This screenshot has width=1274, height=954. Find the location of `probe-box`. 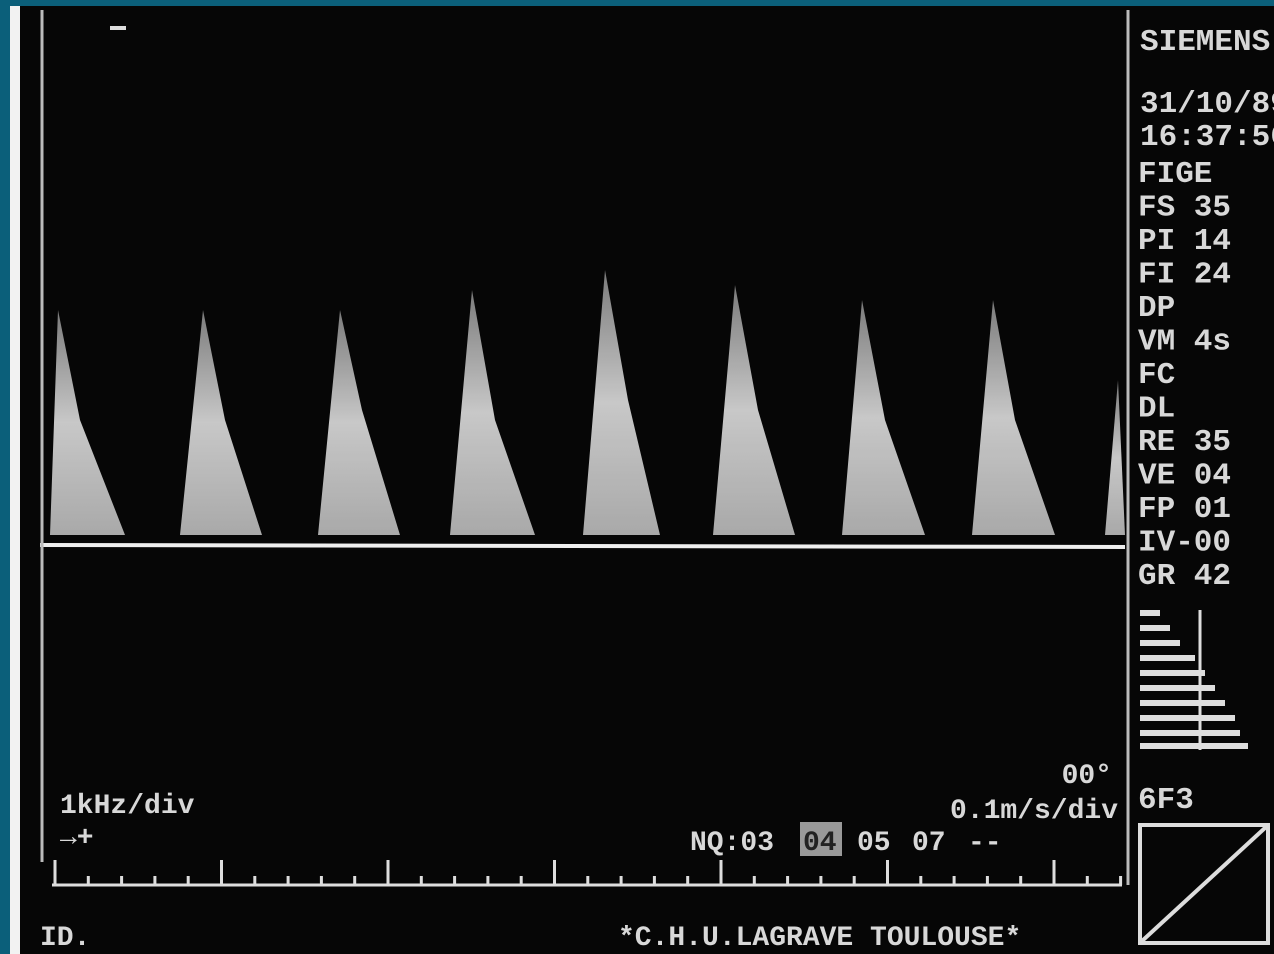

probe-box is located at coordinates (1204, 884).